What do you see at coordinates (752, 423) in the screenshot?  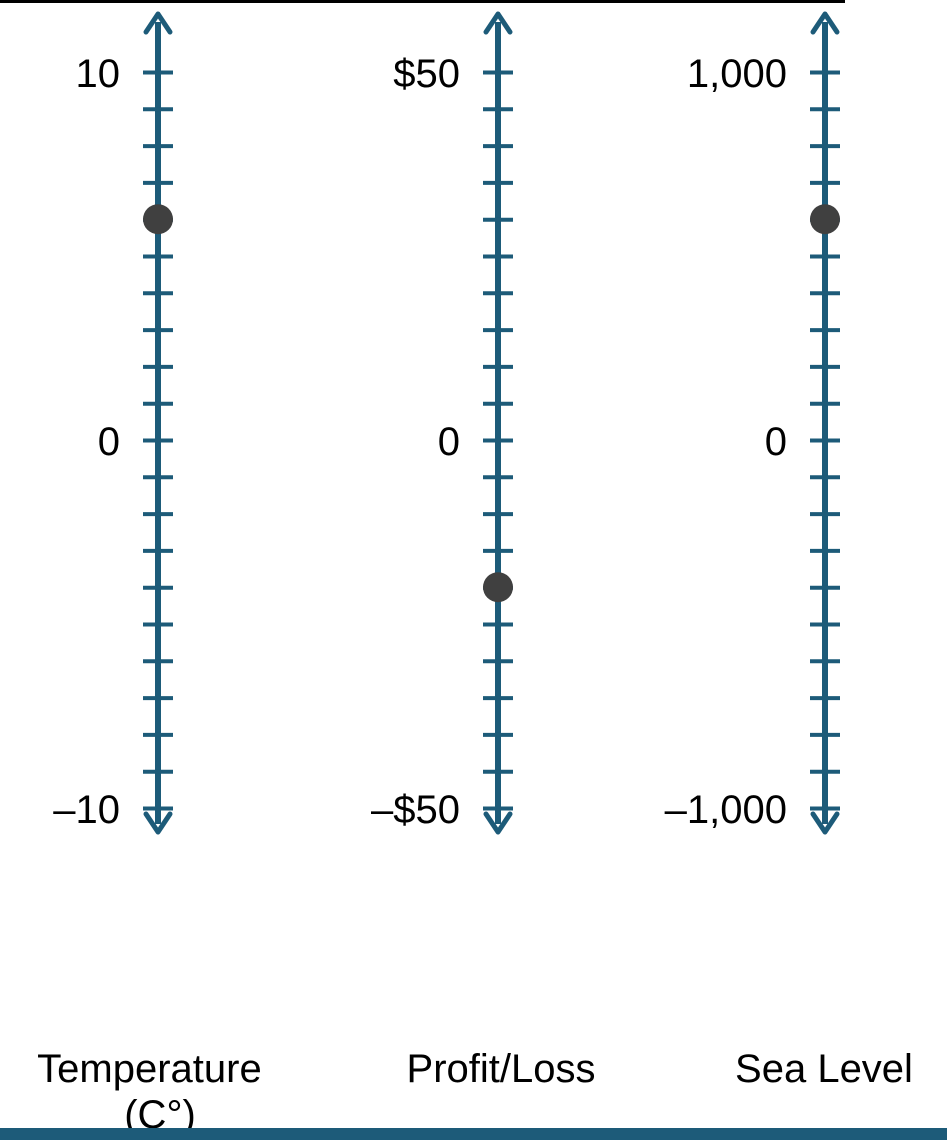 I see `number-line-sea-level: 1,000 0 –1,000` at bounding box center [752, 423].